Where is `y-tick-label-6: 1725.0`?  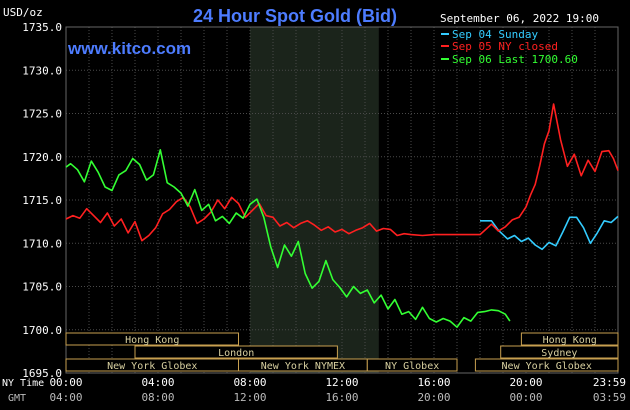
y-tick-label-6: 1725.0 is located at coordinates (42, 114).